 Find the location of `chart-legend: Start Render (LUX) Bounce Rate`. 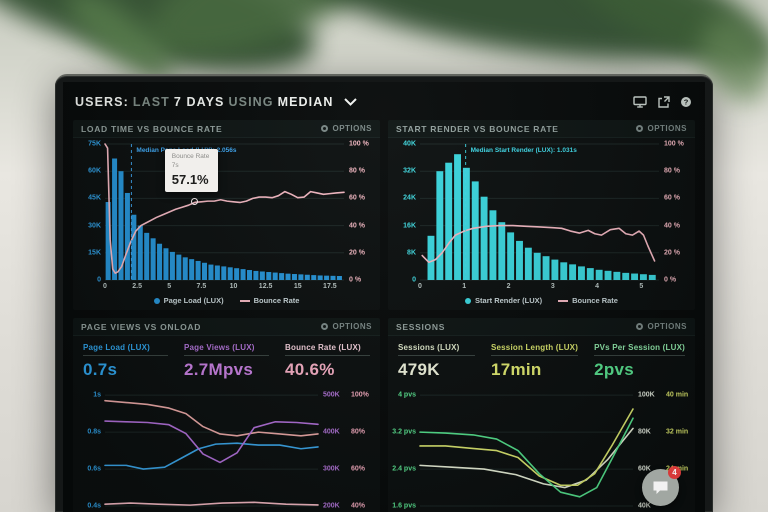

chart-legend: Start Render (LUX) Bounce Rate is located at coordinates (541, 300).